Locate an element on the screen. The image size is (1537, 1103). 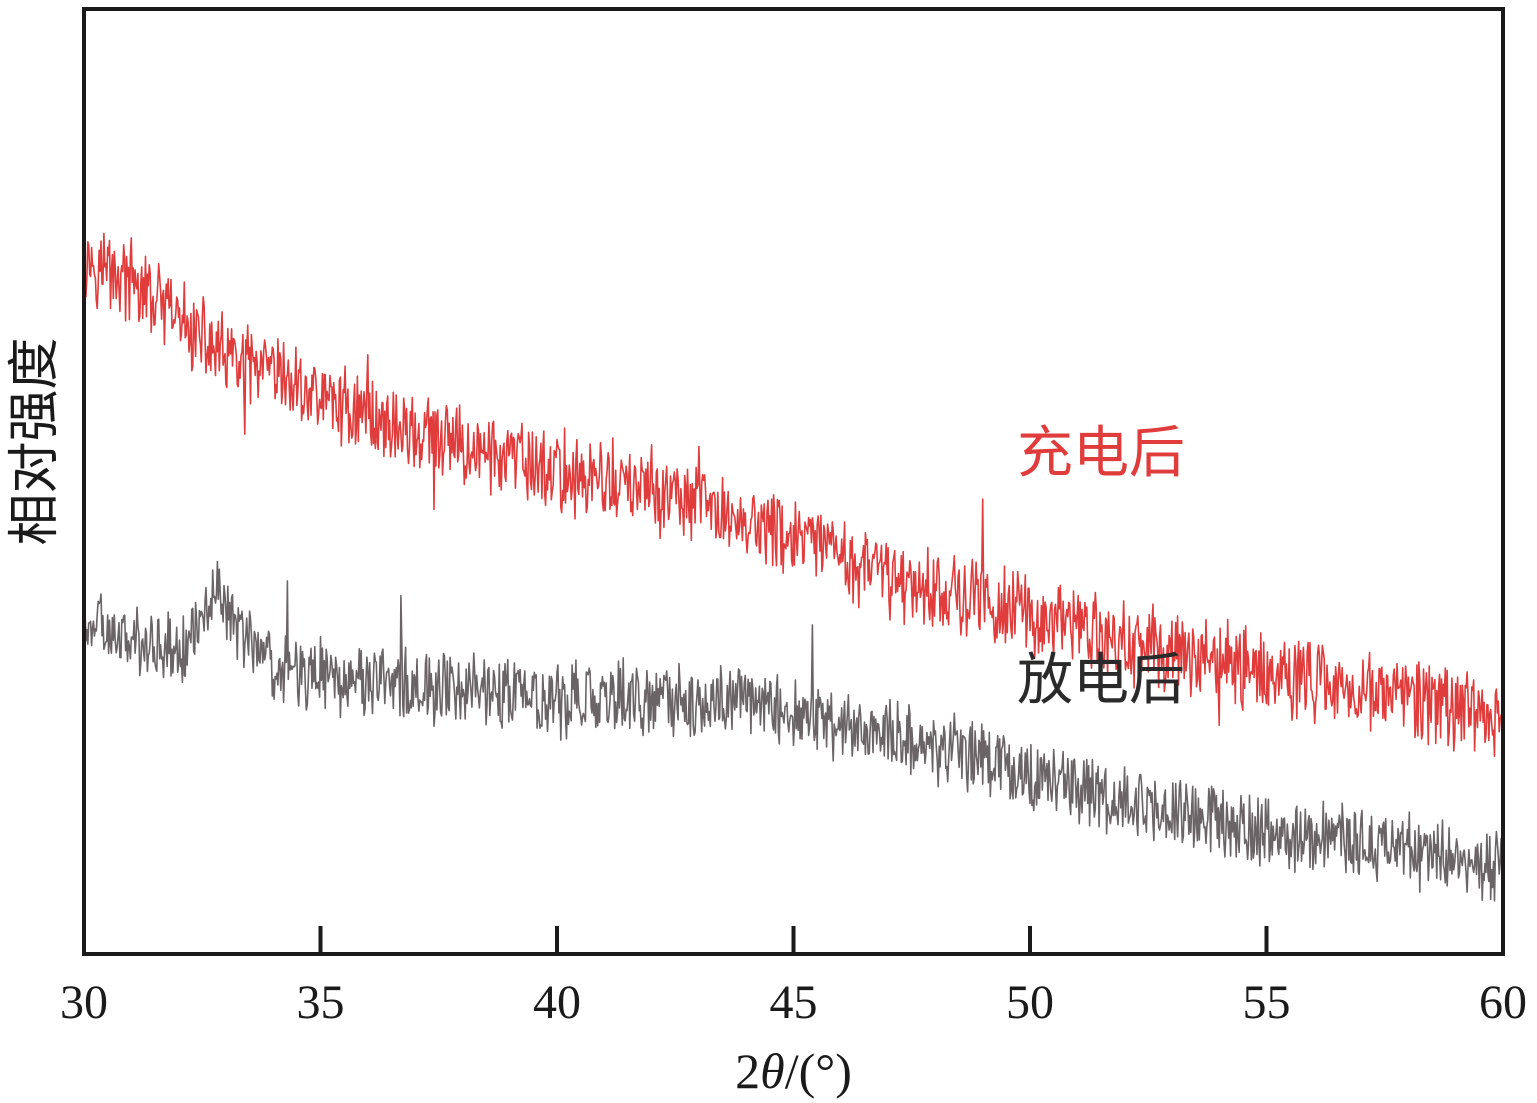
x-tick-label: 45 is located at coordinates (794, 1002).